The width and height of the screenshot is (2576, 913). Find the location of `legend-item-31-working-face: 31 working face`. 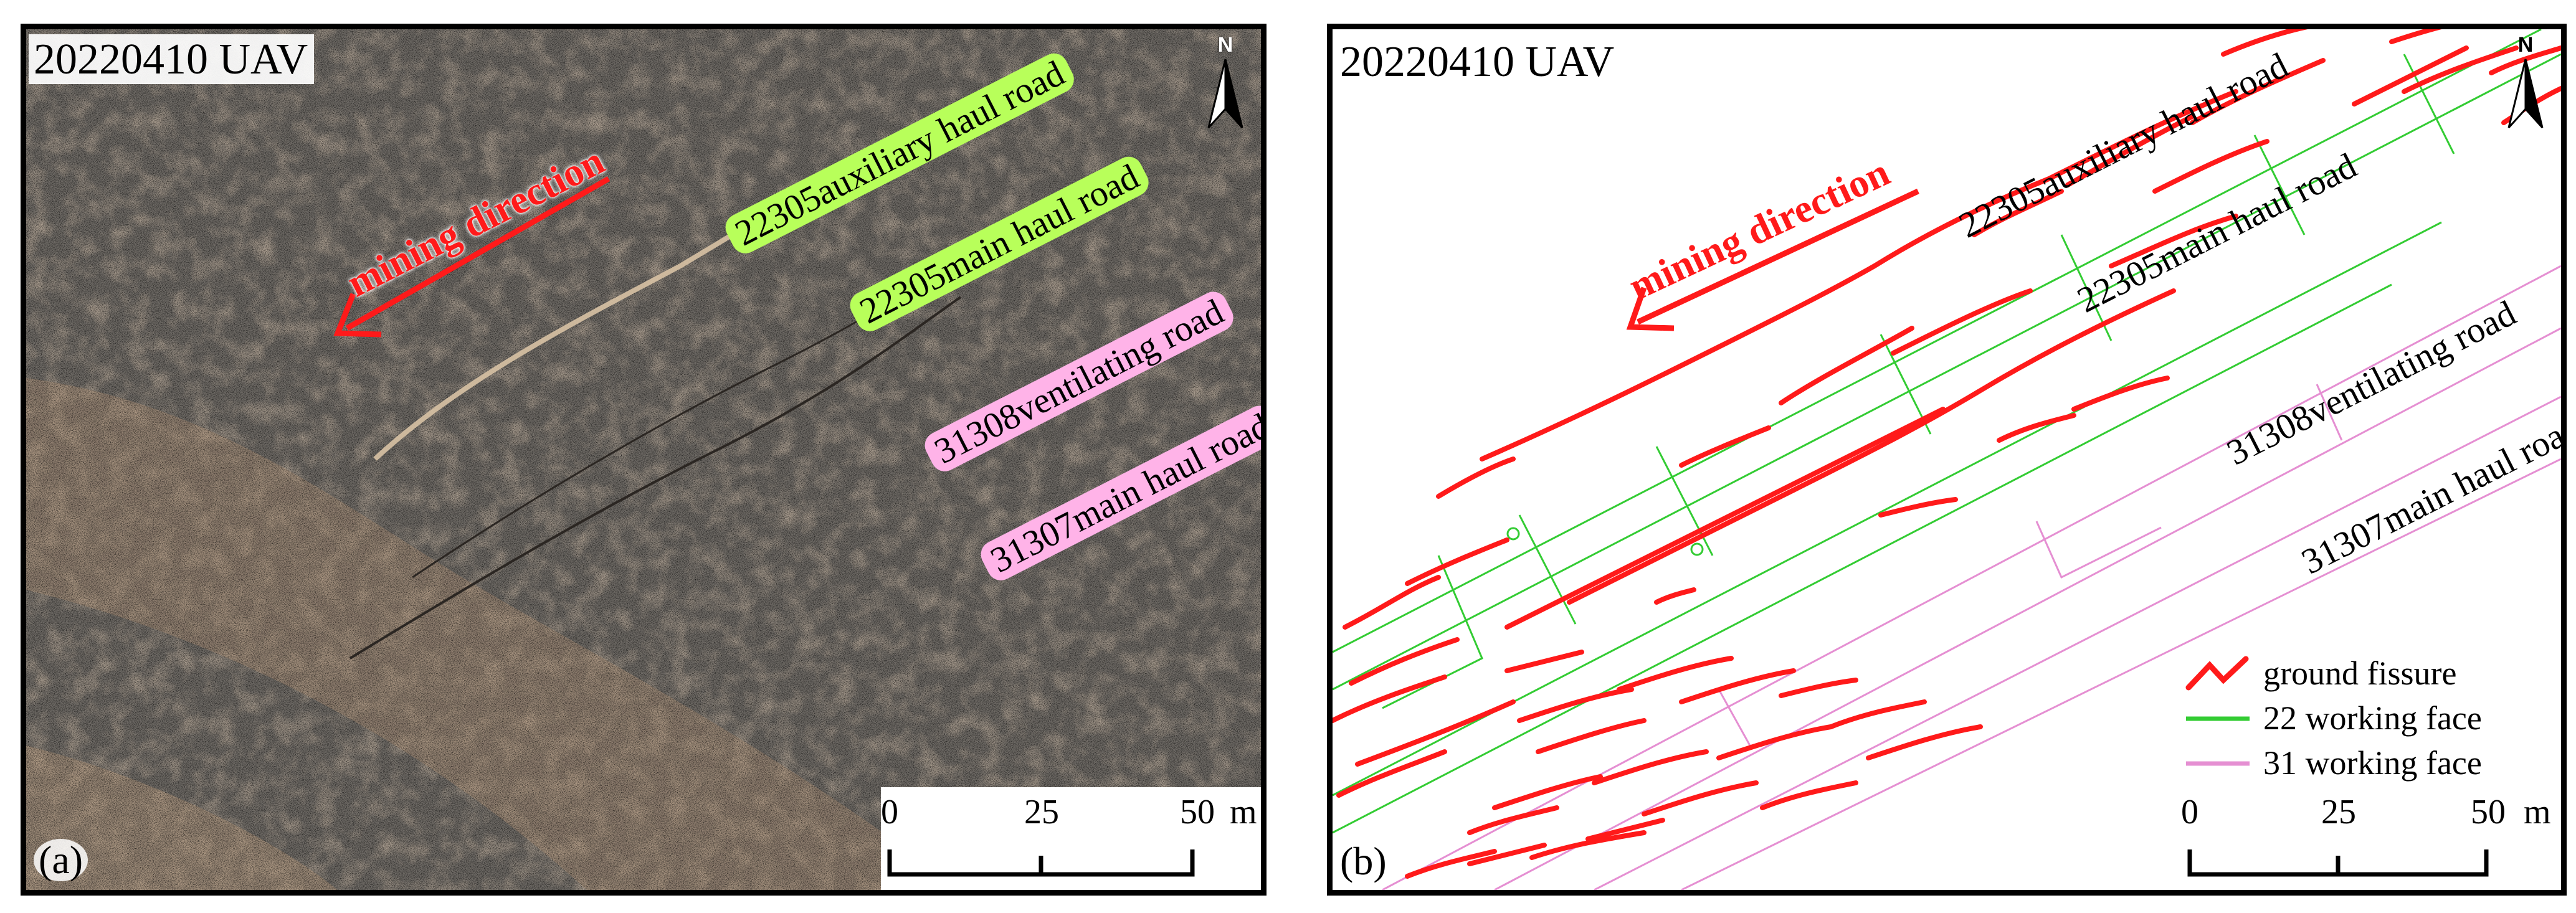

legend-item-31-working-face: 31 working face is located at coordinates (2358, 767).